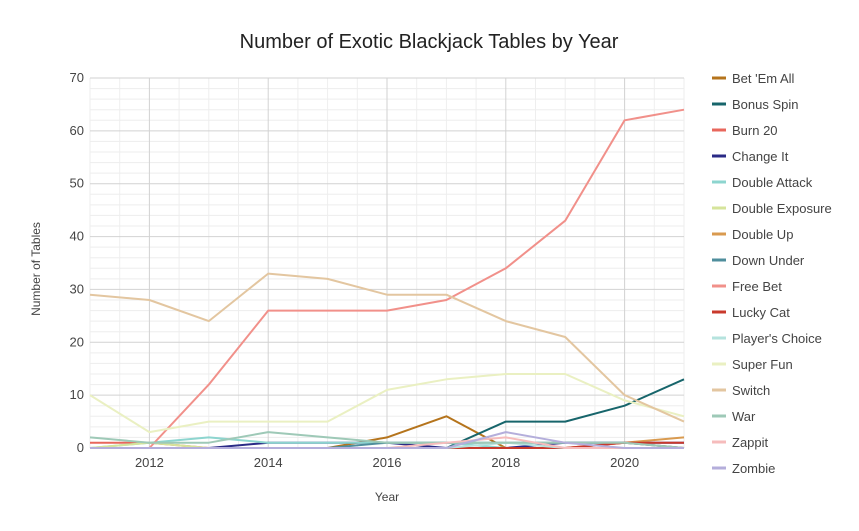 The width and height of the screenshot is (859, 531). What do you see at coordinates (762, 234) in the screenshot?
I see `legend-label: Double Up` at bounding box center [762, 234].